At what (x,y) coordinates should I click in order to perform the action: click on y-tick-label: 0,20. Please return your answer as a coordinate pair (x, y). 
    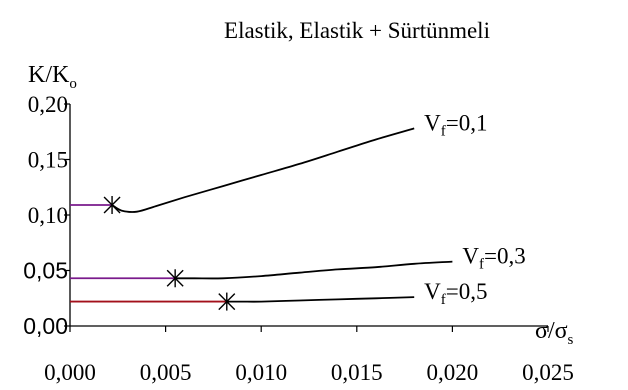
    Looking at the image, I should click on (48, 104).